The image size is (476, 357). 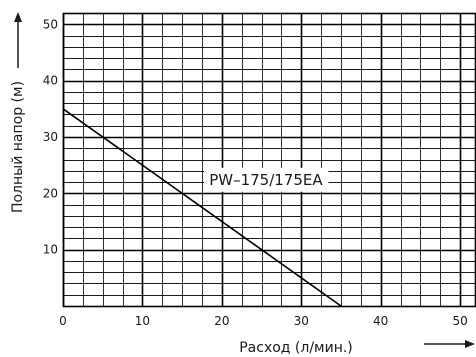 What do you see at coordinates (63, 321) in the screenshot?
I see `x-tick-label: 0` at bounding box center [63, 321].